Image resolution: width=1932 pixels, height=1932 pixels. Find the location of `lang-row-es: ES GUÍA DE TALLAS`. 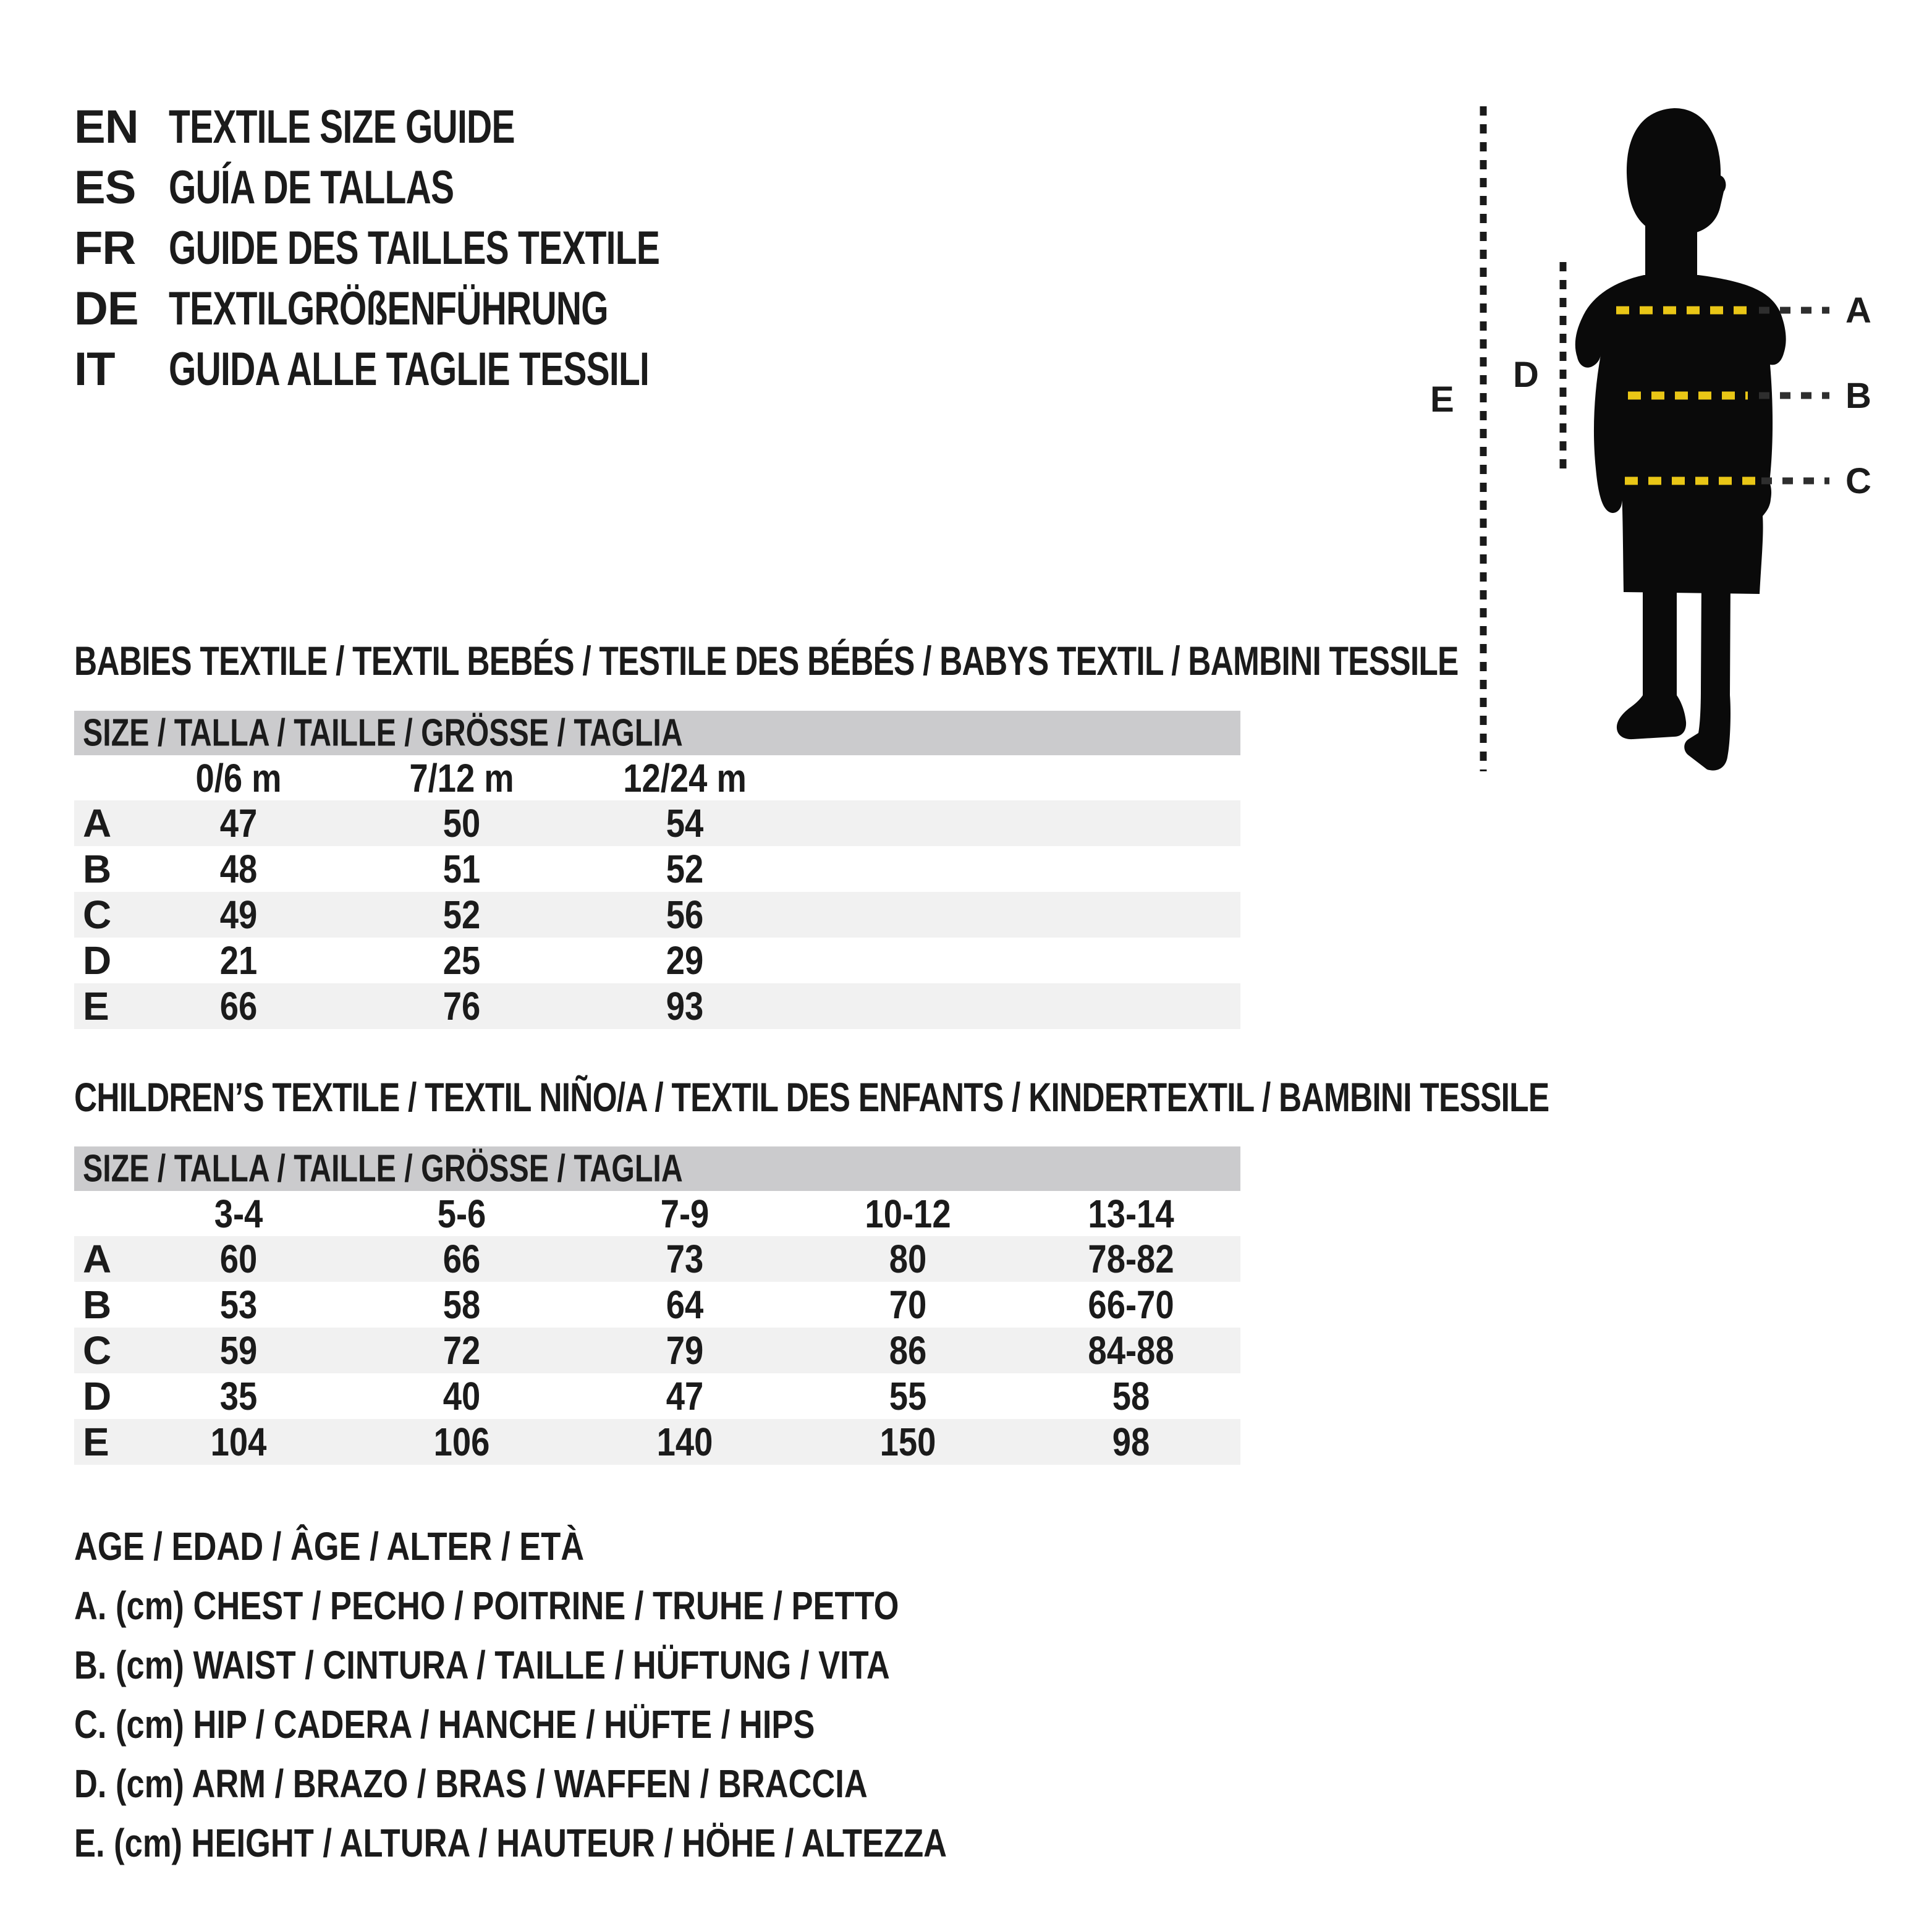

lang-row-es: ES GUÍA DE TALLAS is located at coordinates (448, 187).